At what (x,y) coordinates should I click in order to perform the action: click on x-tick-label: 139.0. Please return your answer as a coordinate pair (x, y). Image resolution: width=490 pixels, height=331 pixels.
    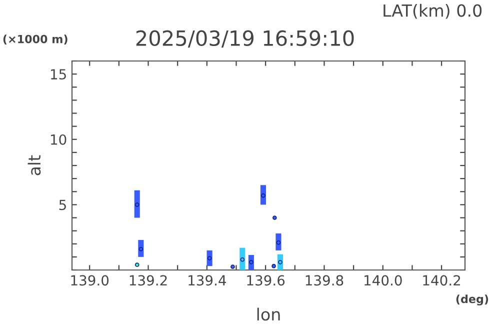
    Looking at the image, I should click on (90, 280).